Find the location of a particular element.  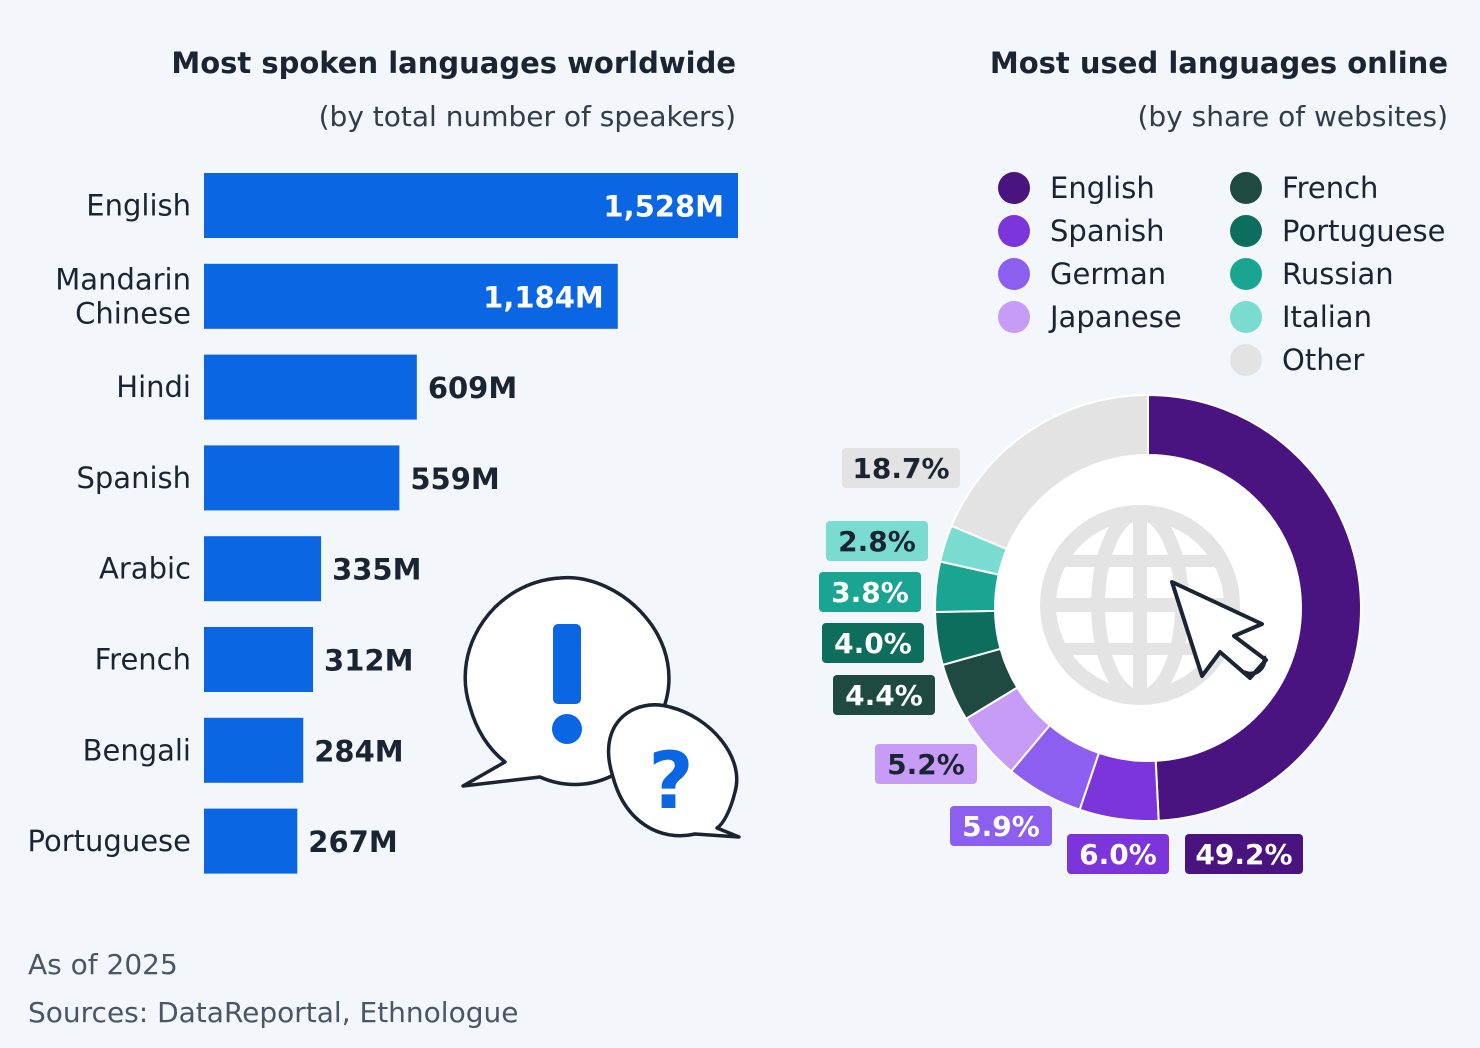

legend-item-french: French is located at coordinates (1350, 187).